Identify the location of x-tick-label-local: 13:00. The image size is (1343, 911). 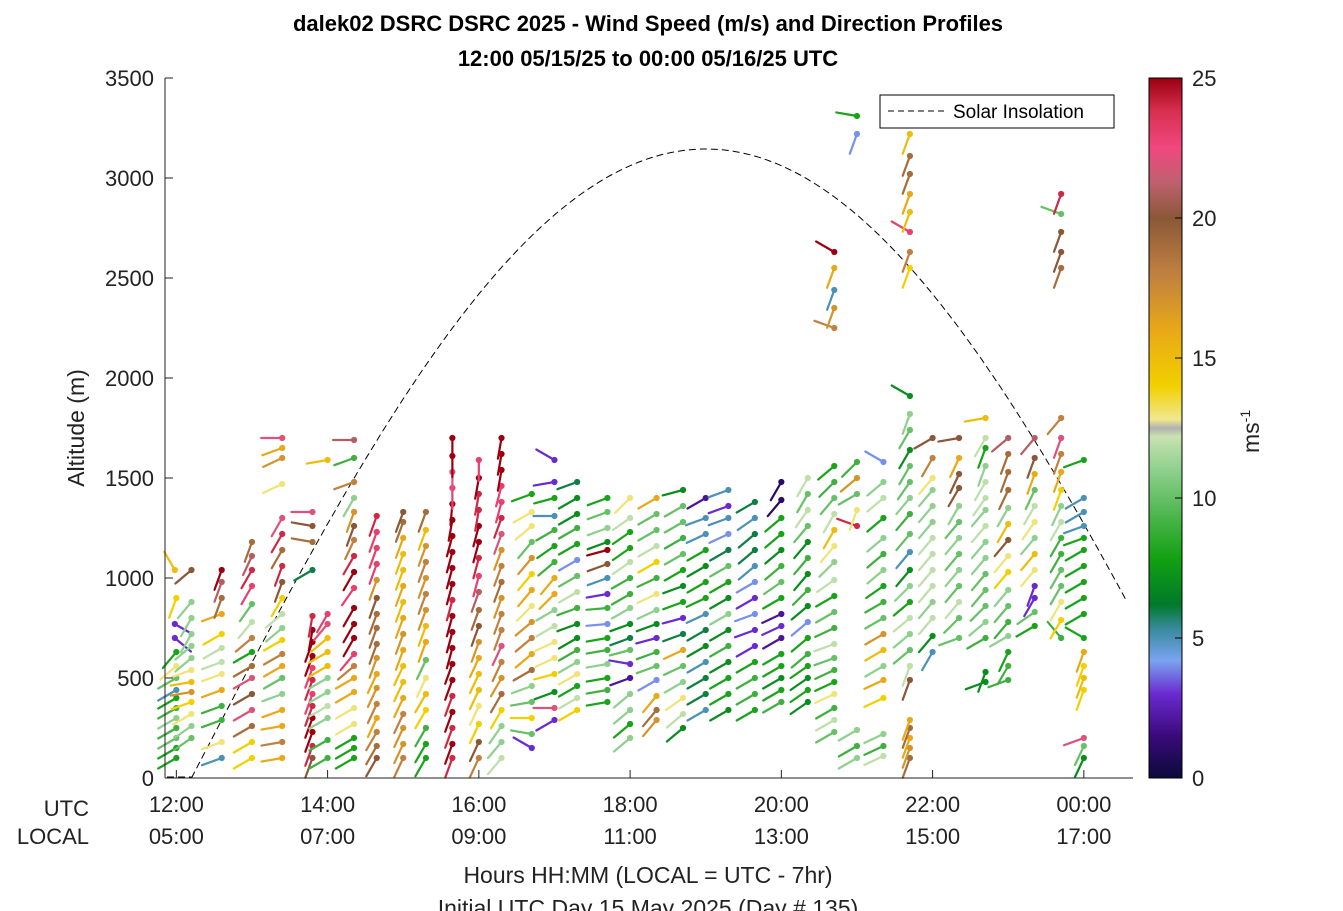
(781, 836).